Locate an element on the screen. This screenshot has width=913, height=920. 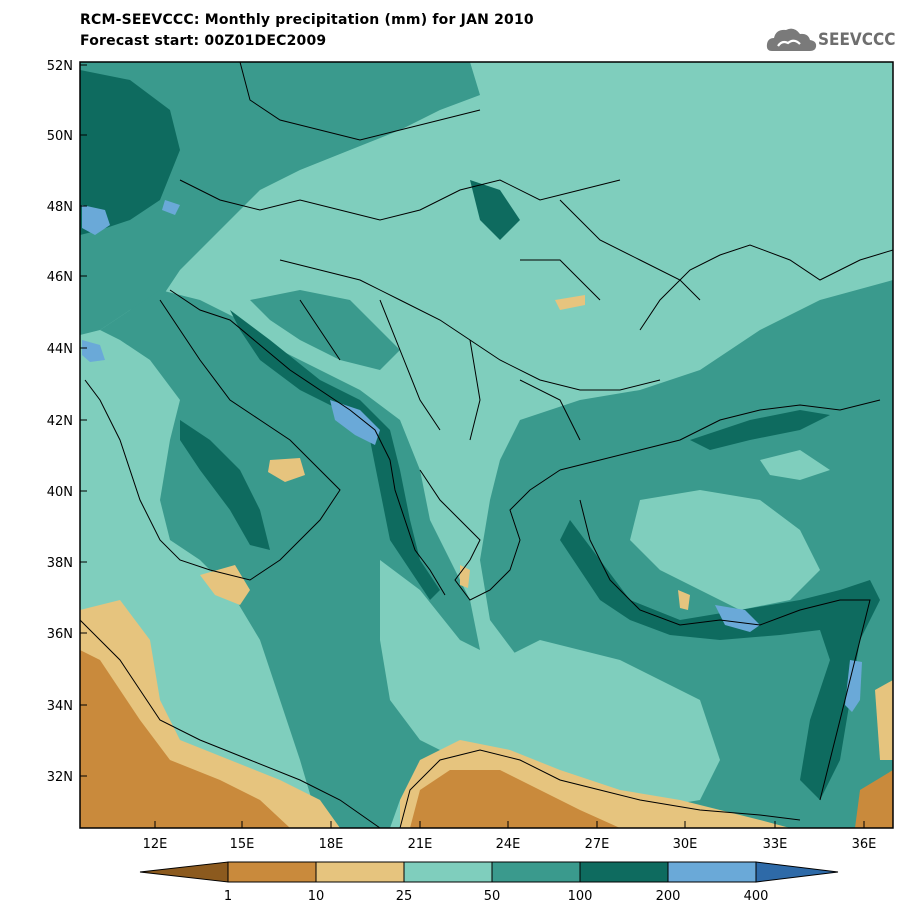
logo-text: SEEVCCC is located at coordinates (857, 40).